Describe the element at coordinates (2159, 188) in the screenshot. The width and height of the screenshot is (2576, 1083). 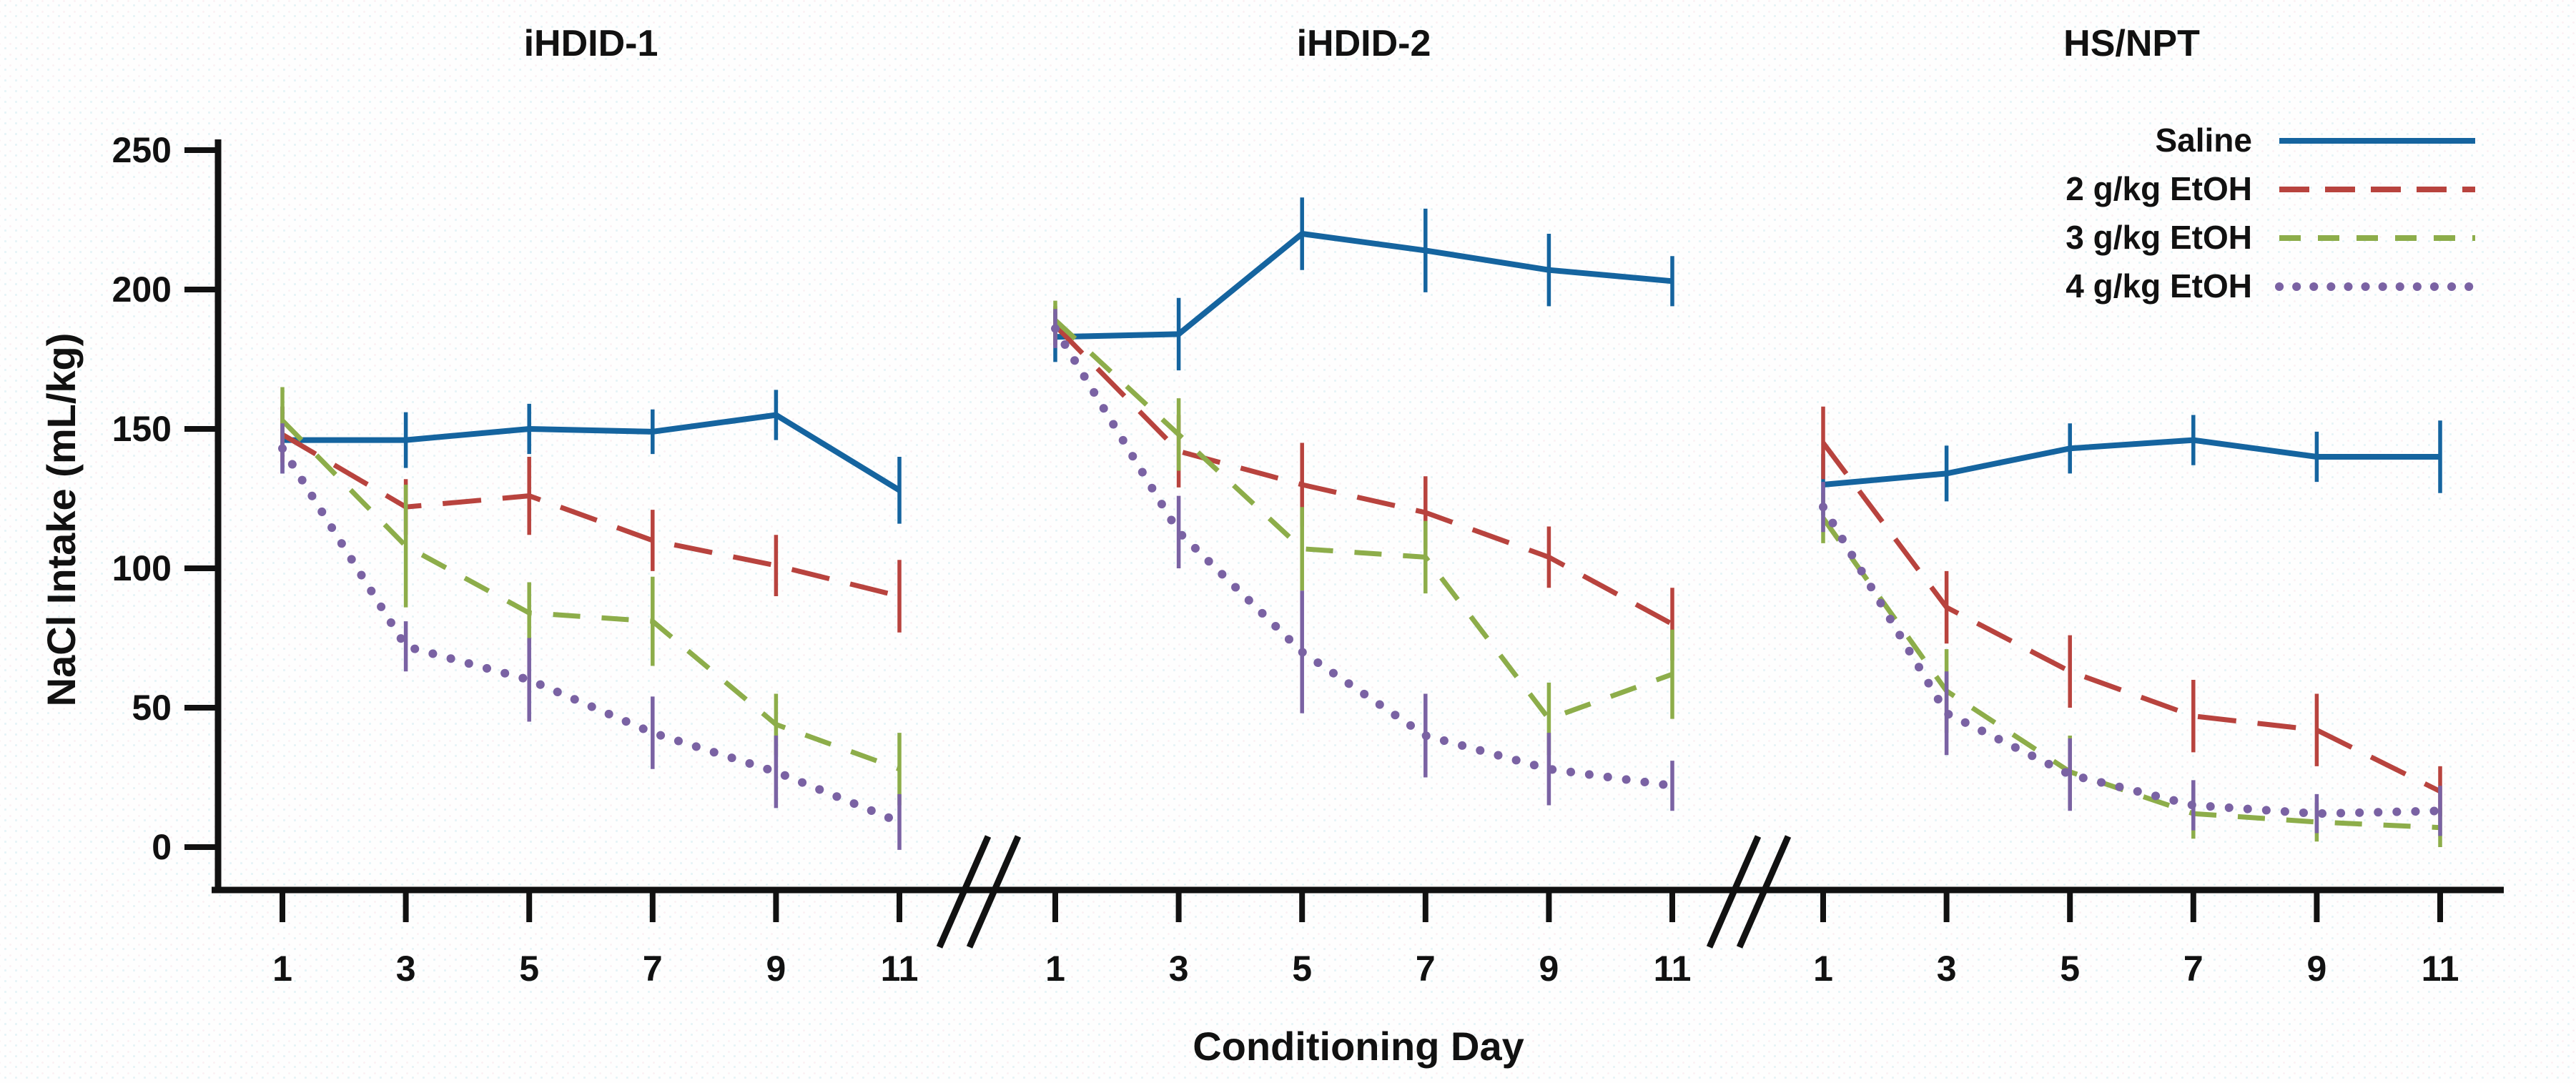
I see `legend-label: 2 g/kg EtOH` at that location.